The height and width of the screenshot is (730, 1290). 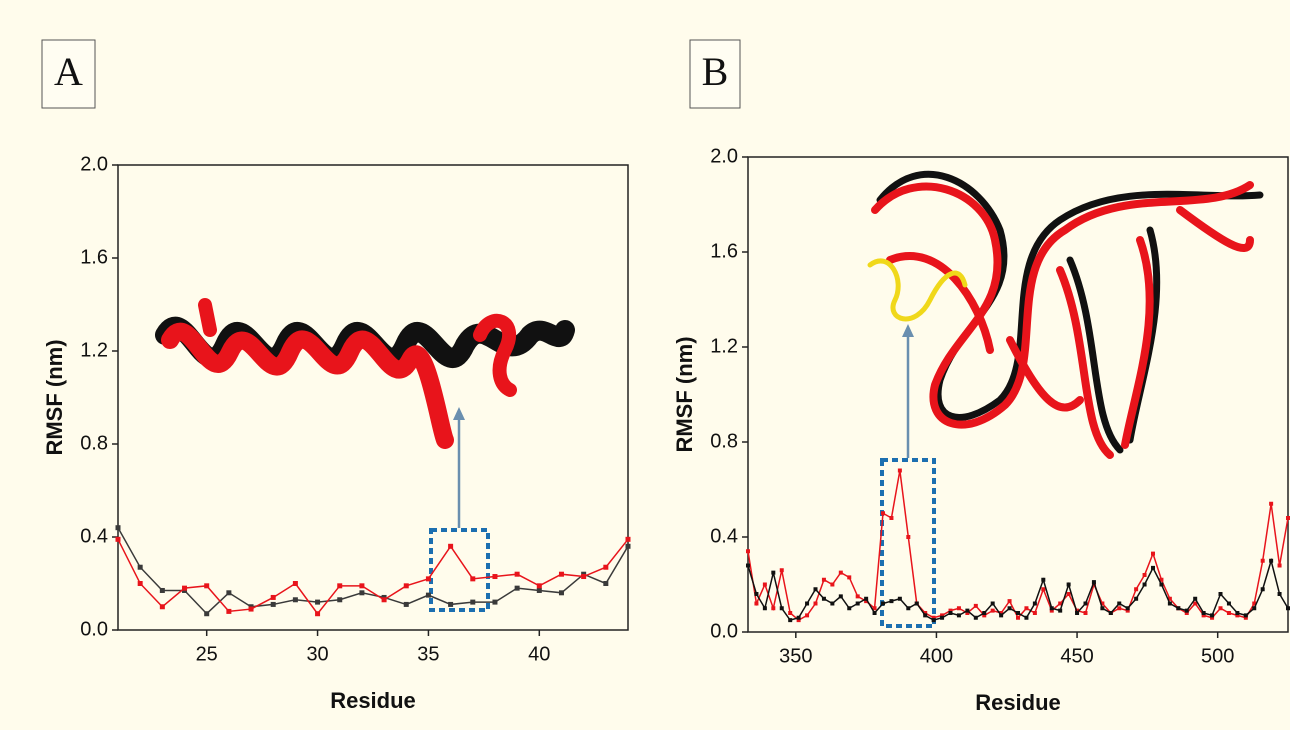 What do you see at coordinates (365, 373) in the screenshot?
I see `structure-a` at bounding box center [365, 373].